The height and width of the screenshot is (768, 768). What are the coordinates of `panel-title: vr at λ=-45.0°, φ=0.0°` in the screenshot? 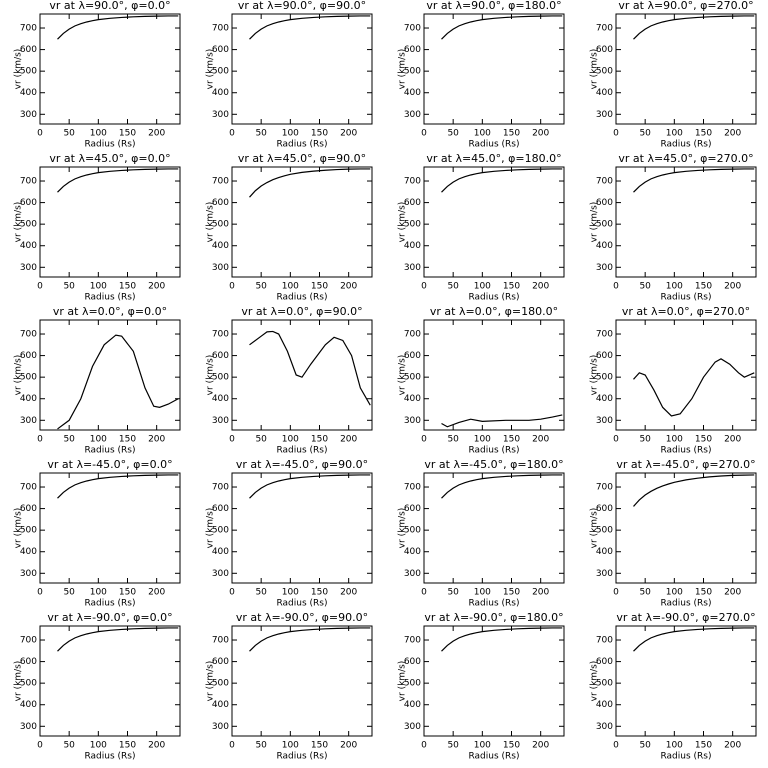 It's located at (109, 464).